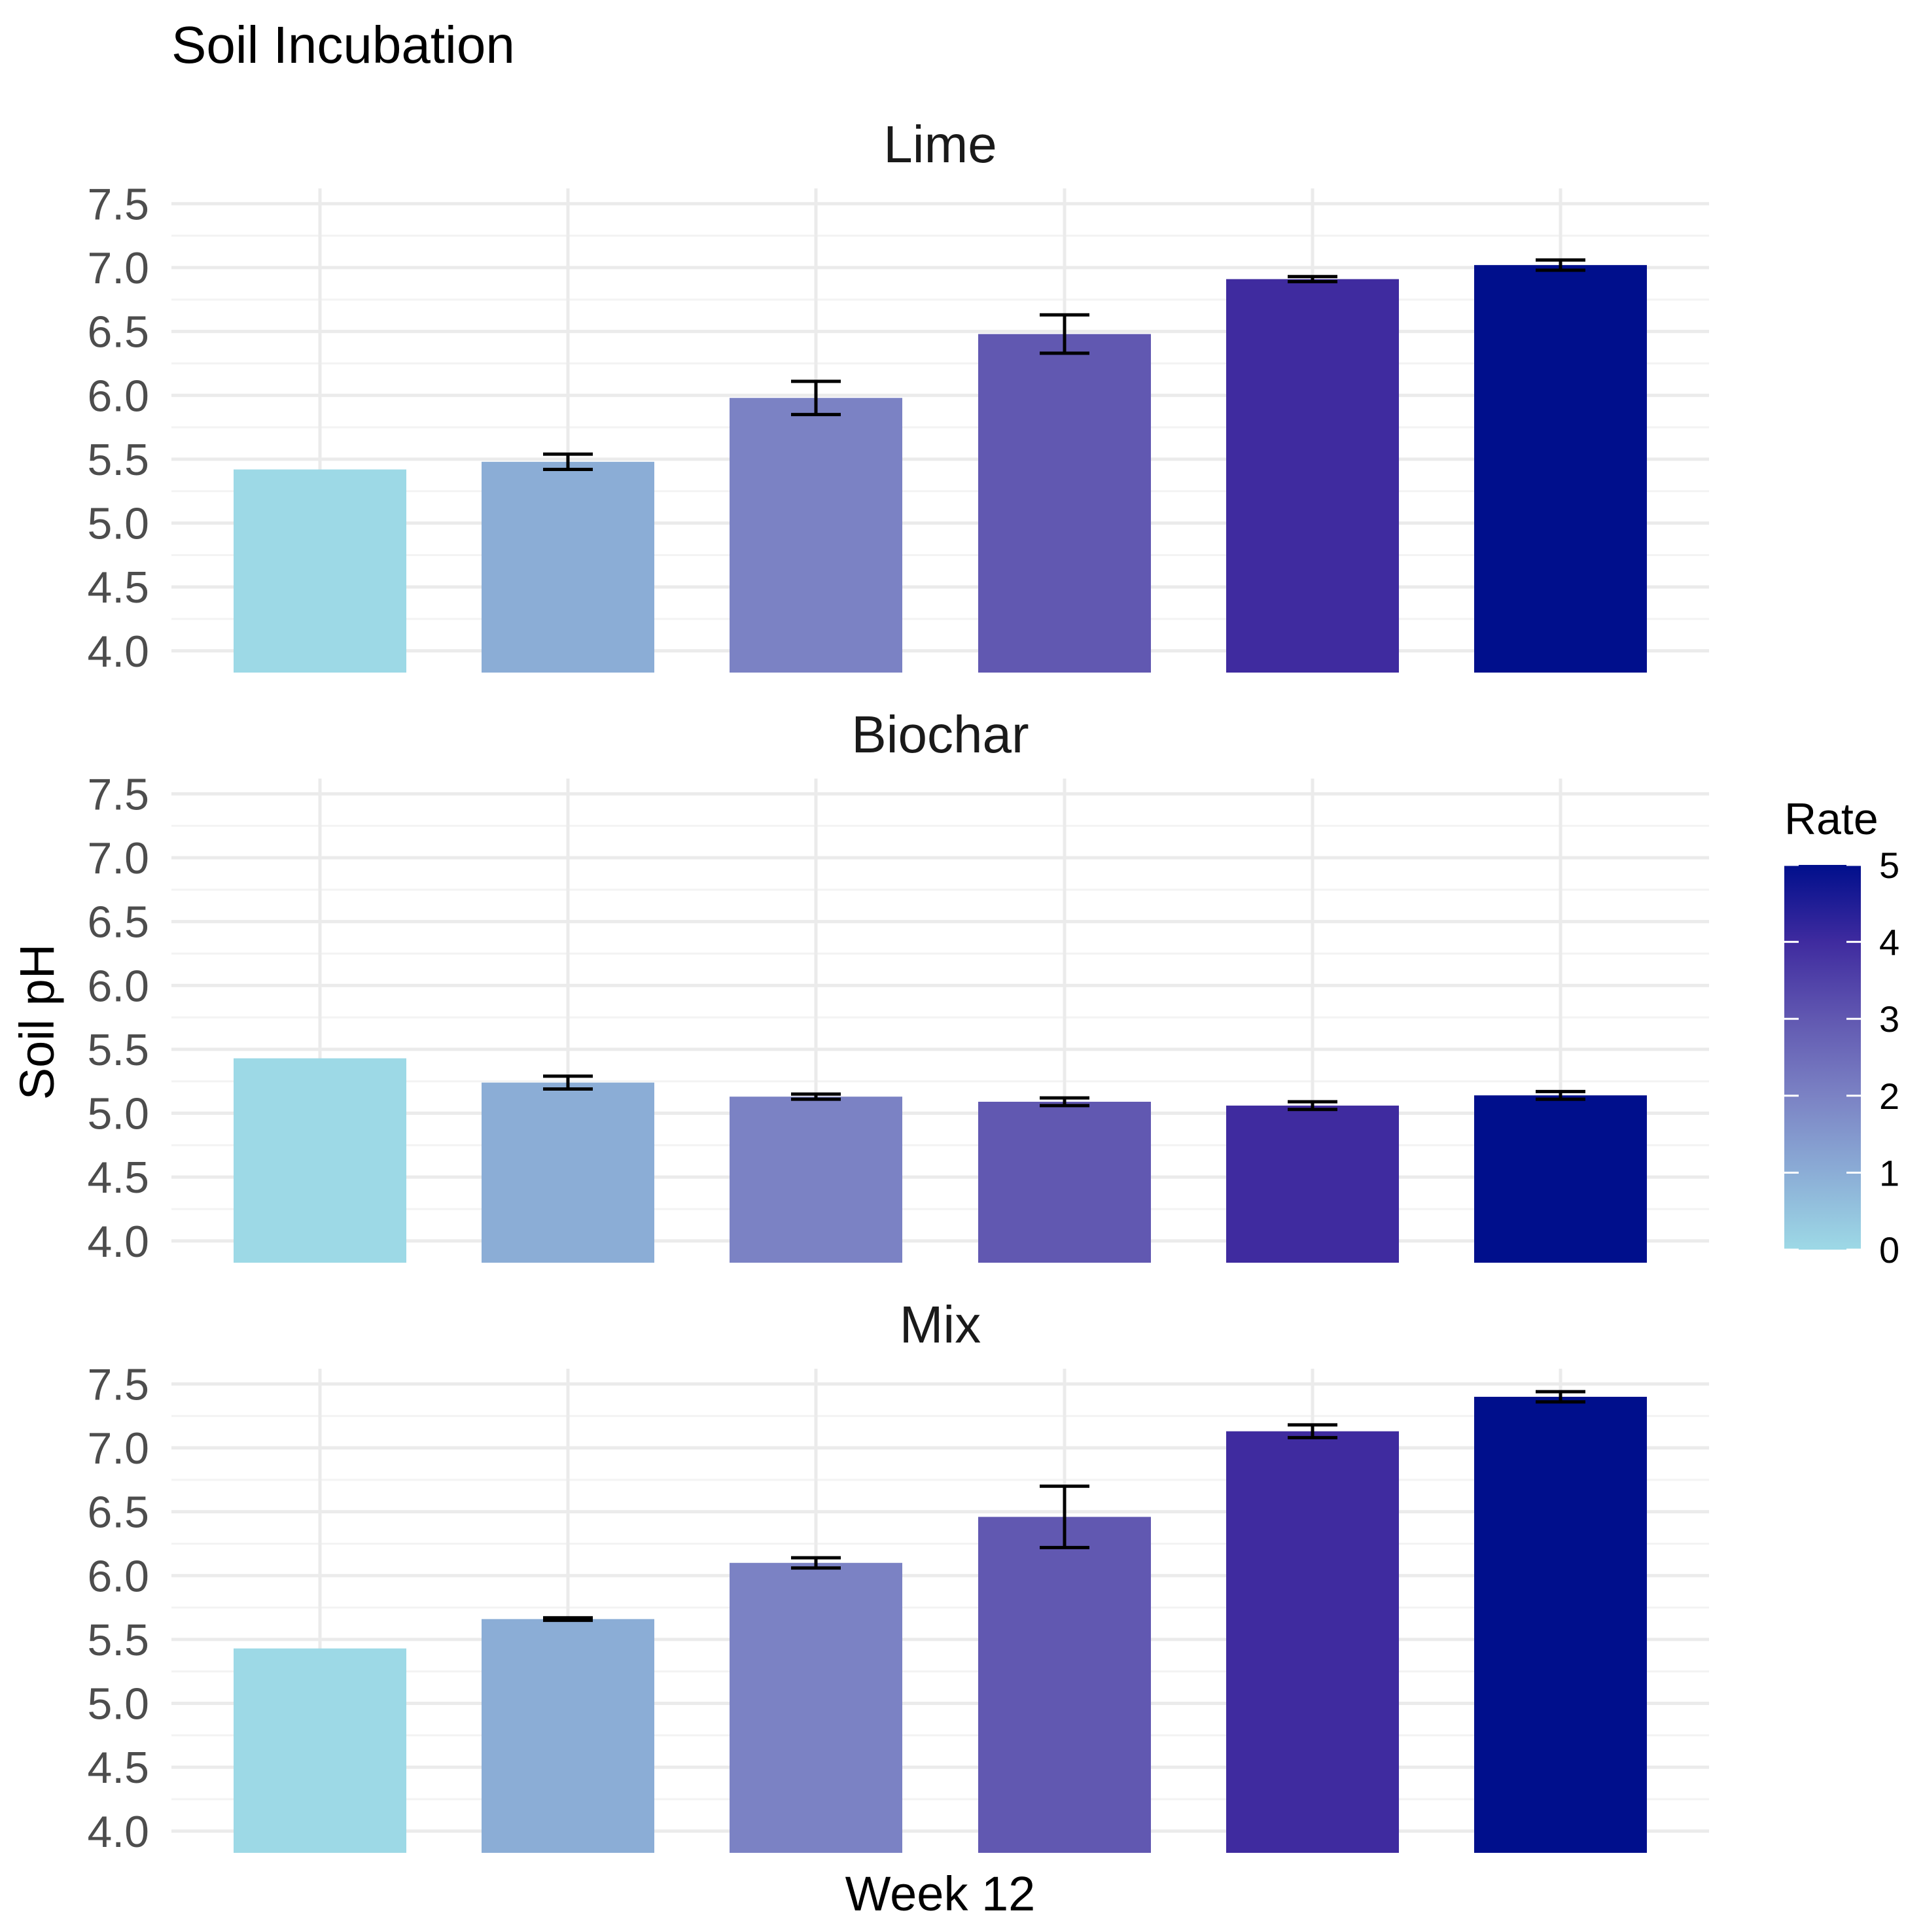 The height and width of the screenshot is (1932, 1923). Describe the element at coordinates (1889, 1096) in the screenshot. I see `legend-tick-label: 2` at that location.